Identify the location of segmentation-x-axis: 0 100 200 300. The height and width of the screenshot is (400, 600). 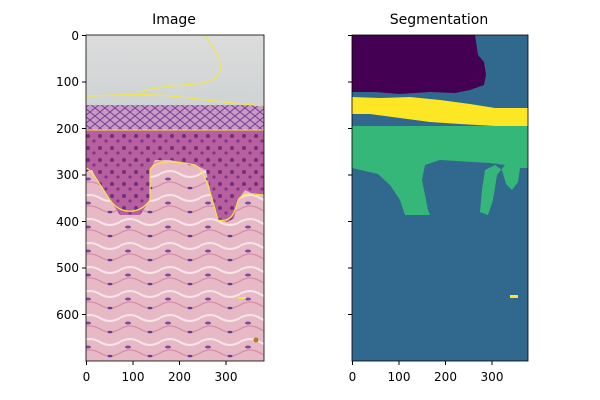
(426, 372).